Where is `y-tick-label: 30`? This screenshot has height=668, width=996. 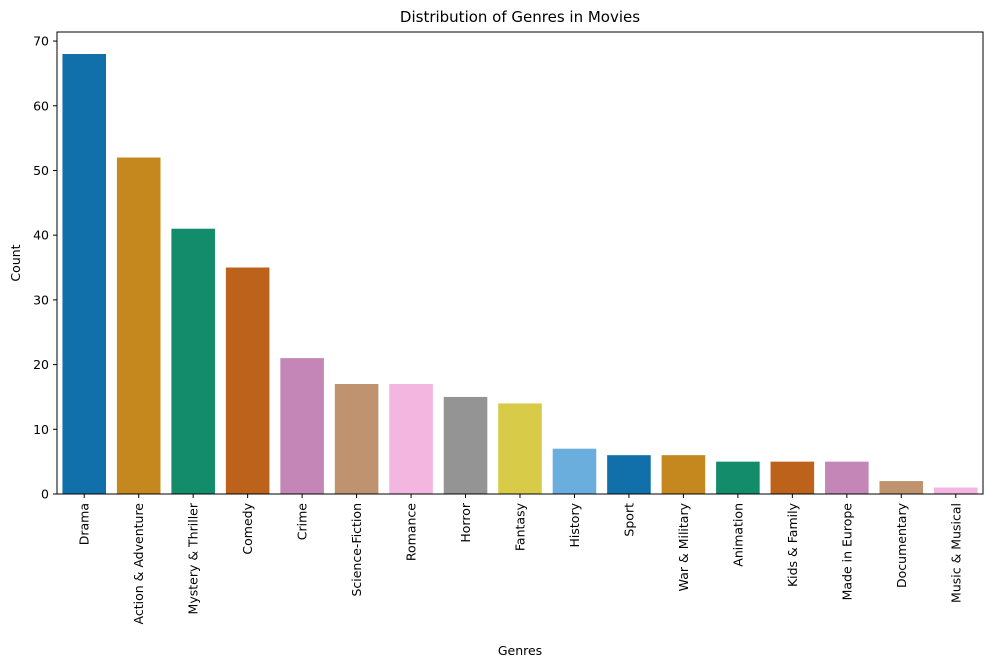 y-tick-label: 30 is located at coordinates (41, 299).